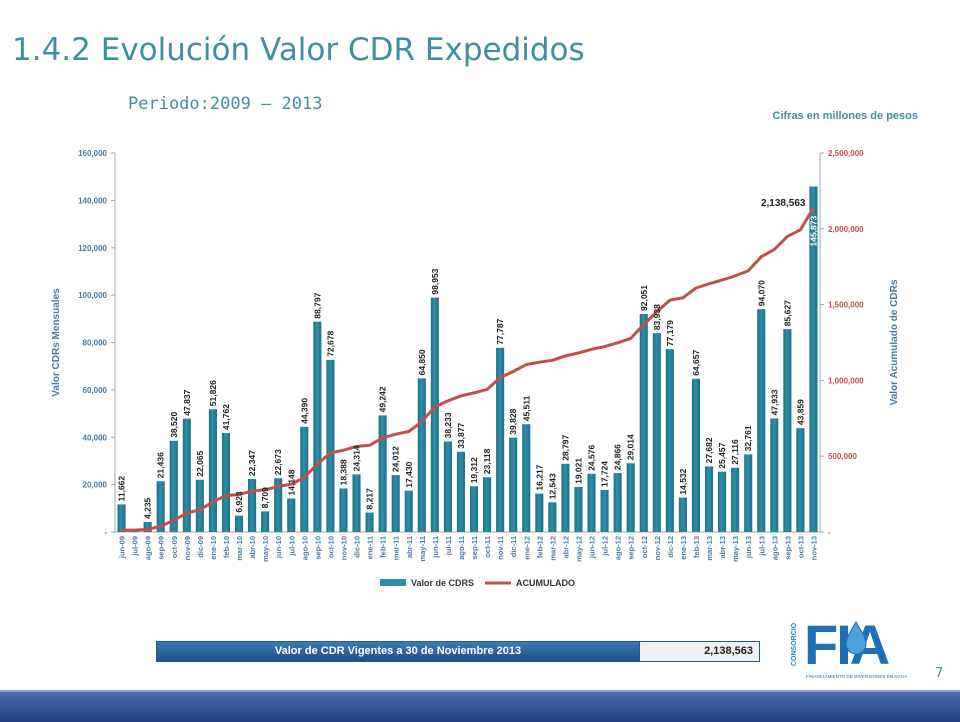 This screenshot has height=722, width=960. I want to click on y-right-tick-label: 500,000, so click(842, 456).